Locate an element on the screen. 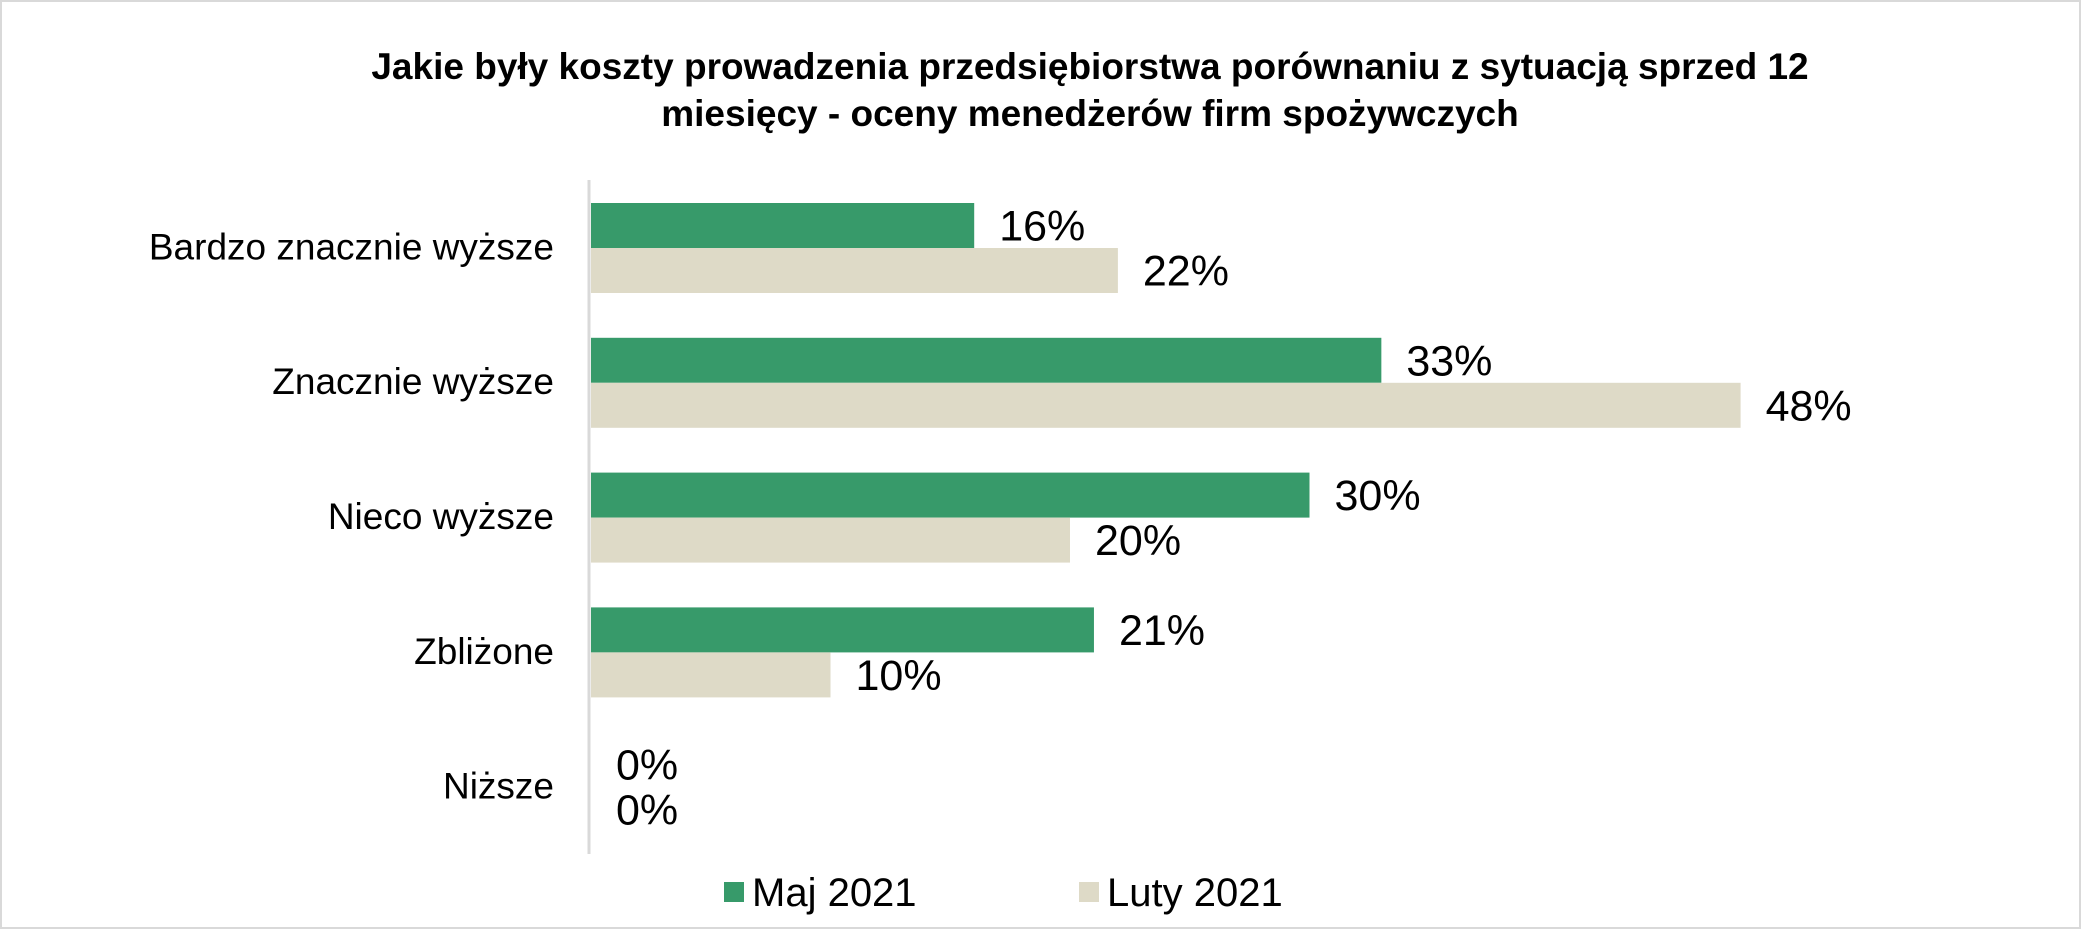  data-label: 48% is located at coordinates (1809, 406).